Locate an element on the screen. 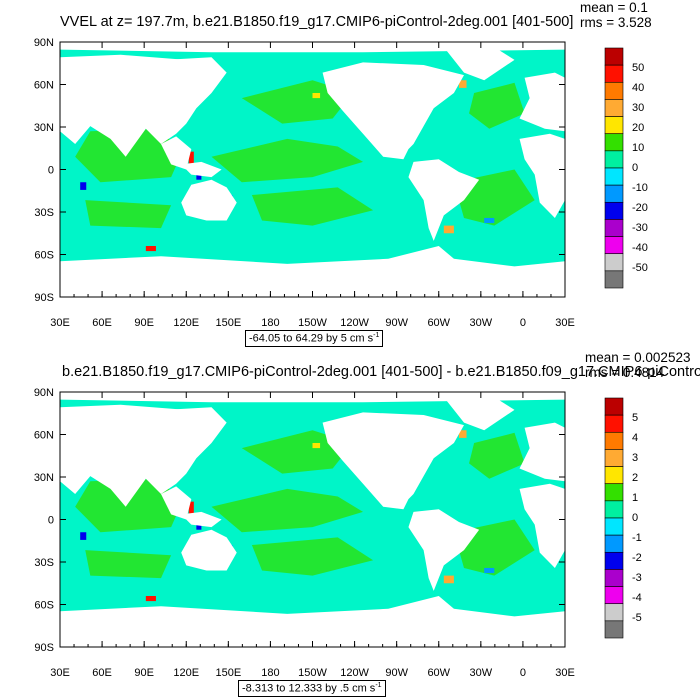 The height and width of the screenshot is (700, 700). colorbar-label: -30 is located at coordinates (640, 228).